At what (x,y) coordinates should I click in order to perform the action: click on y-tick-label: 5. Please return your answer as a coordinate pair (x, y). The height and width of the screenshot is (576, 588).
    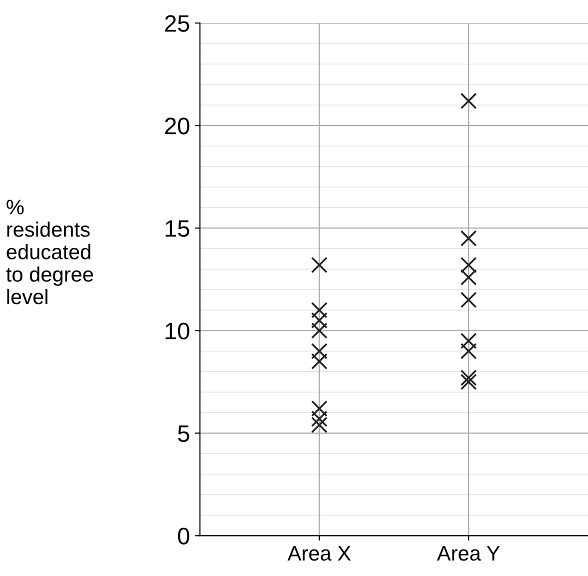
    Looking at the image, I should click on (184, 433).